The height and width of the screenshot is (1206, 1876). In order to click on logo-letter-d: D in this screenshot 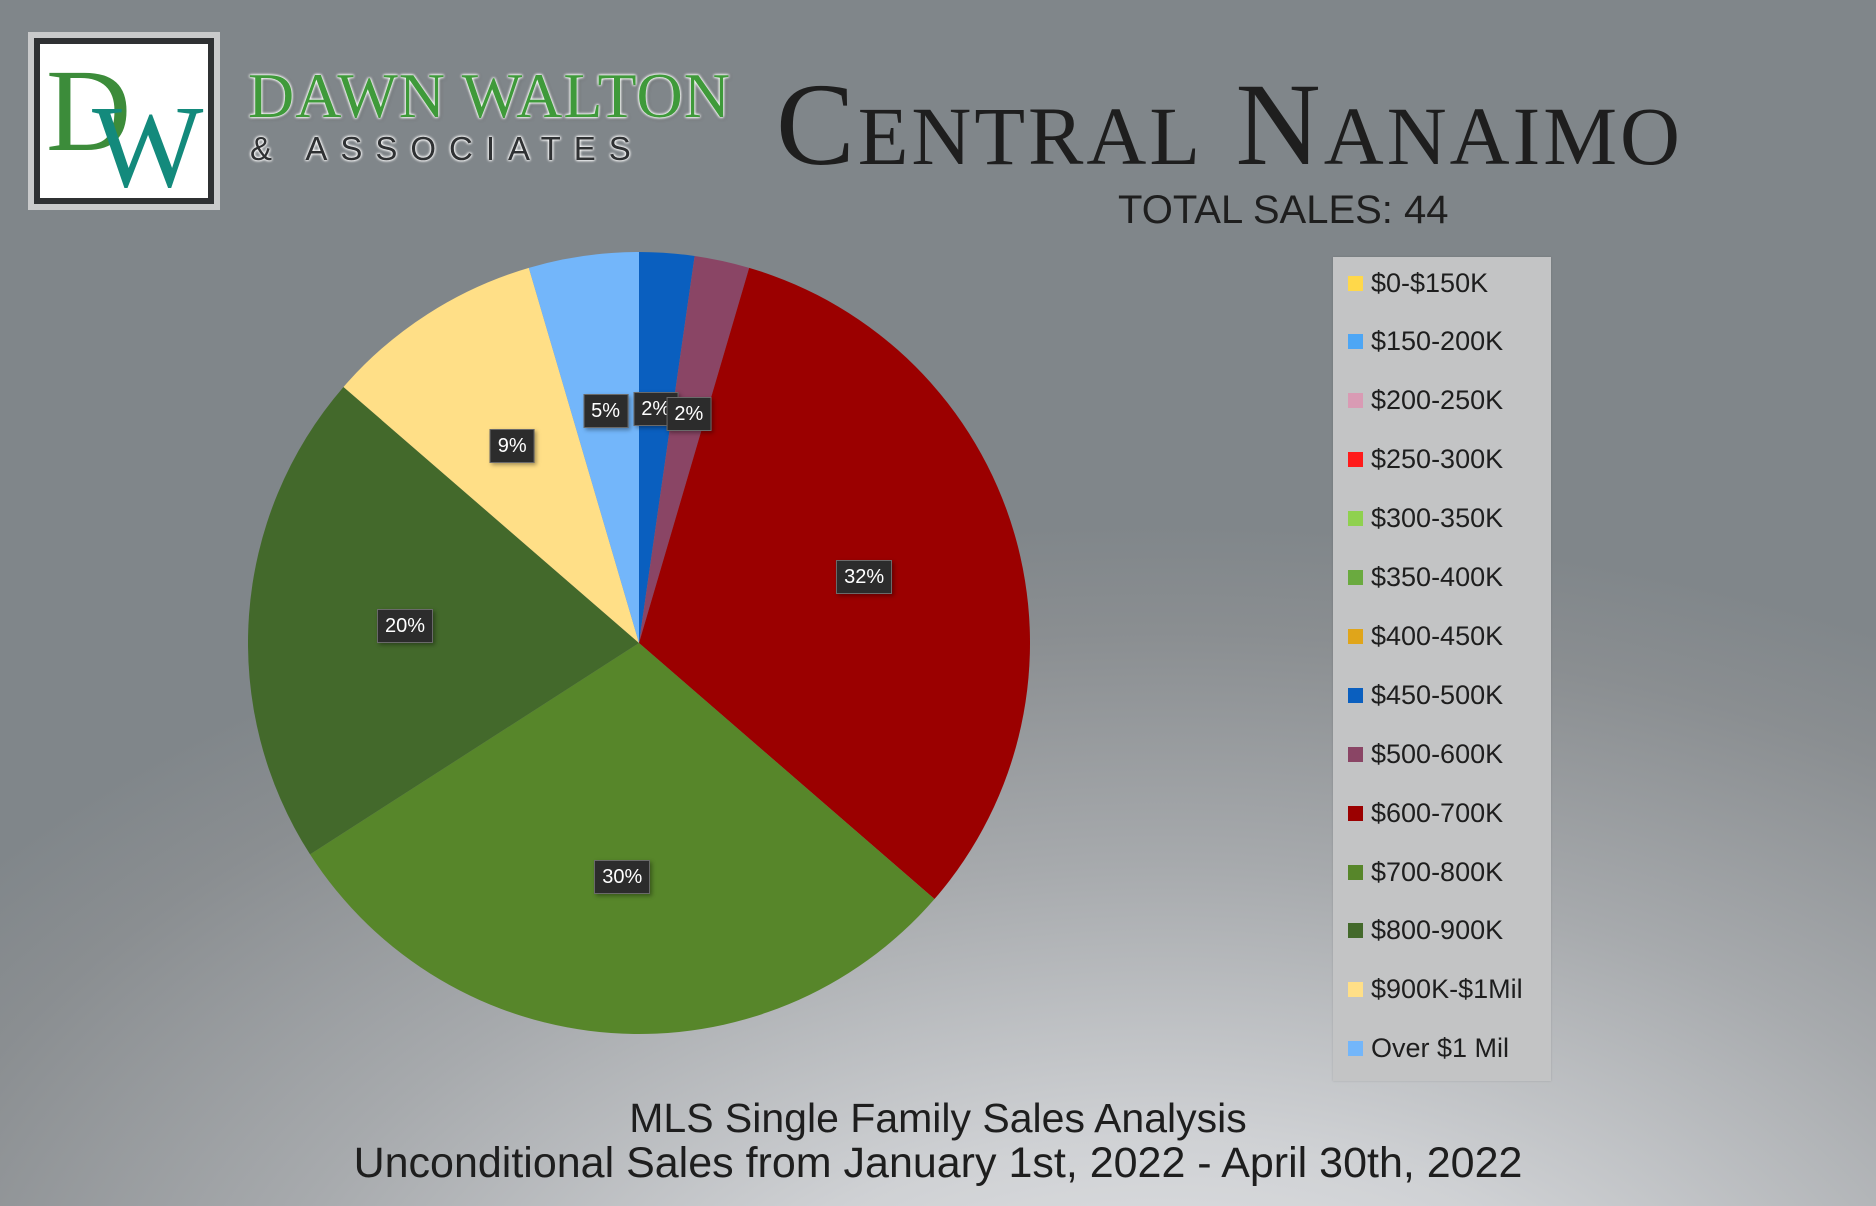, I will do `click(89, 110)`.